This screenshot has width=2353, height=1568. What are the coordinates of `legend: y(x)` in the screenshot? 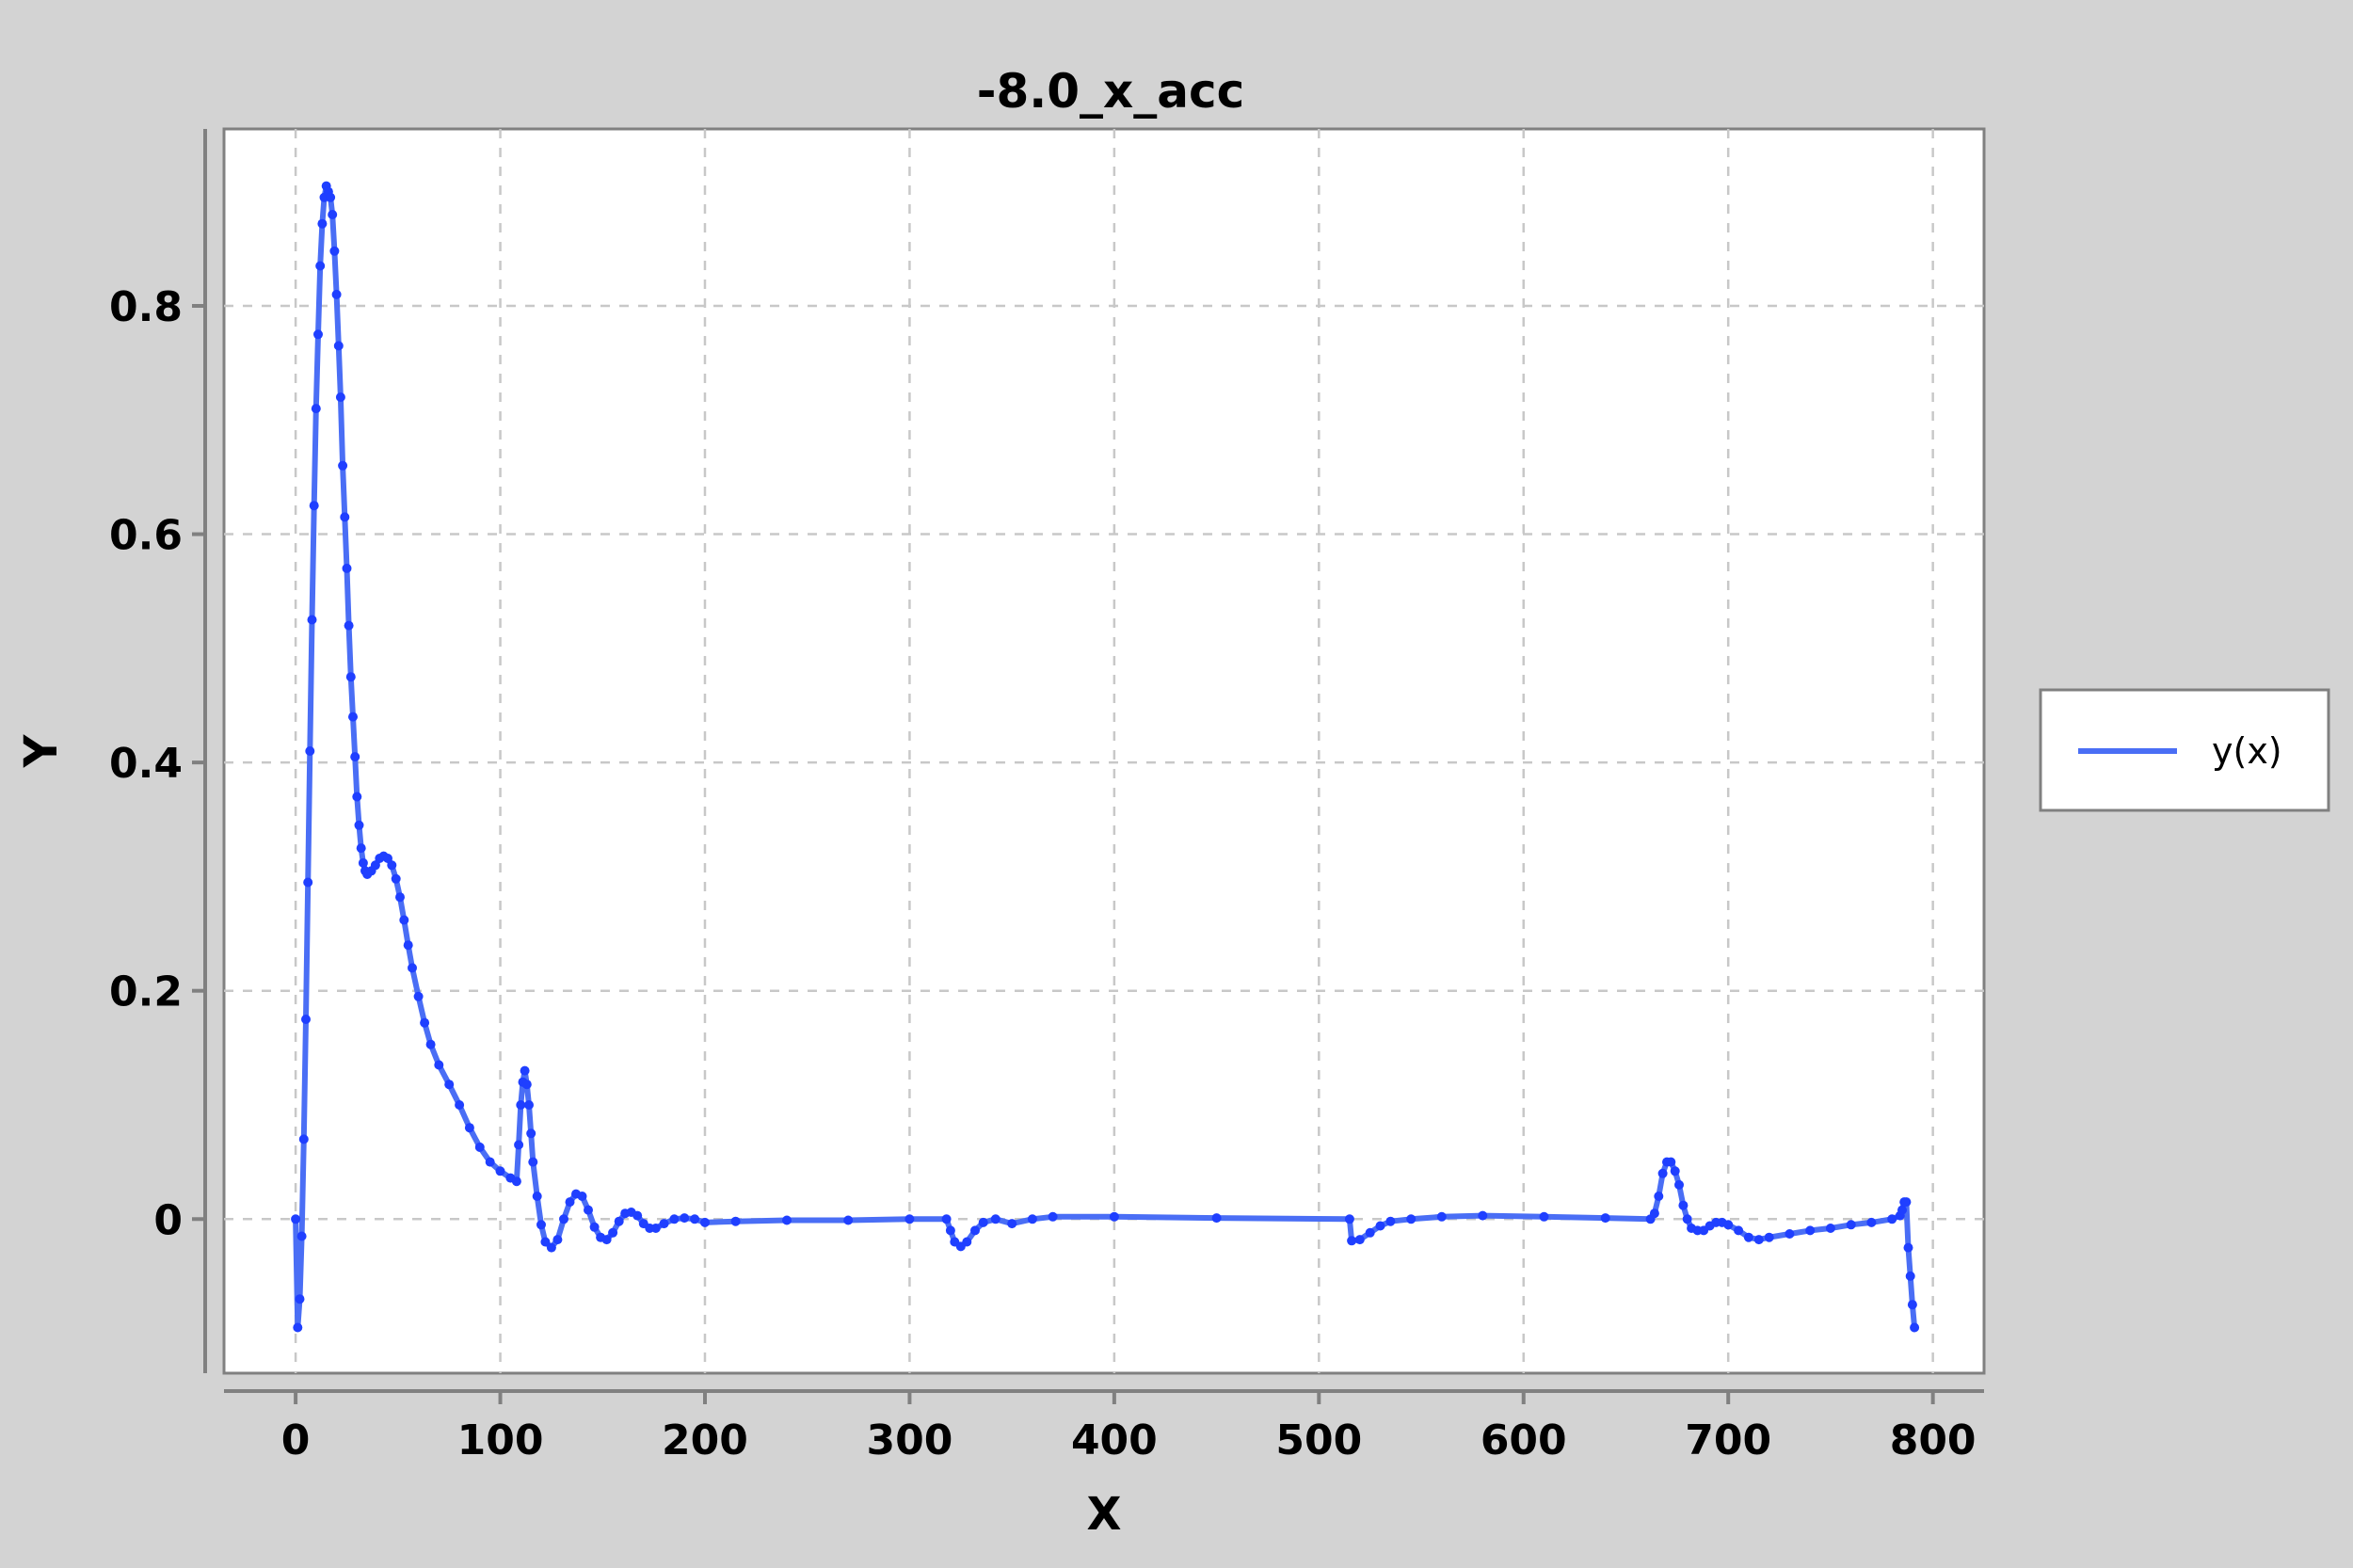 It's located at (2184, 750).